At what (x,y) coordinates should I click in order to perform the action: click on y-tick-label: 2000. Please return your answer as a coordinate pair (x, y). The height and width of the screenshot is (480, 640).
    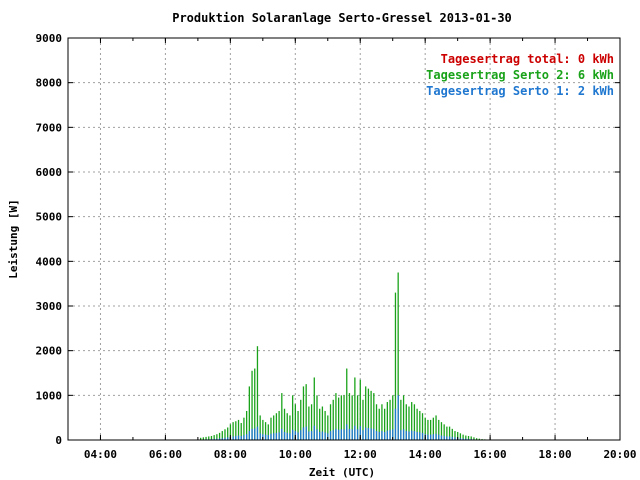
    Looking at the image, I should click on (49, 351).